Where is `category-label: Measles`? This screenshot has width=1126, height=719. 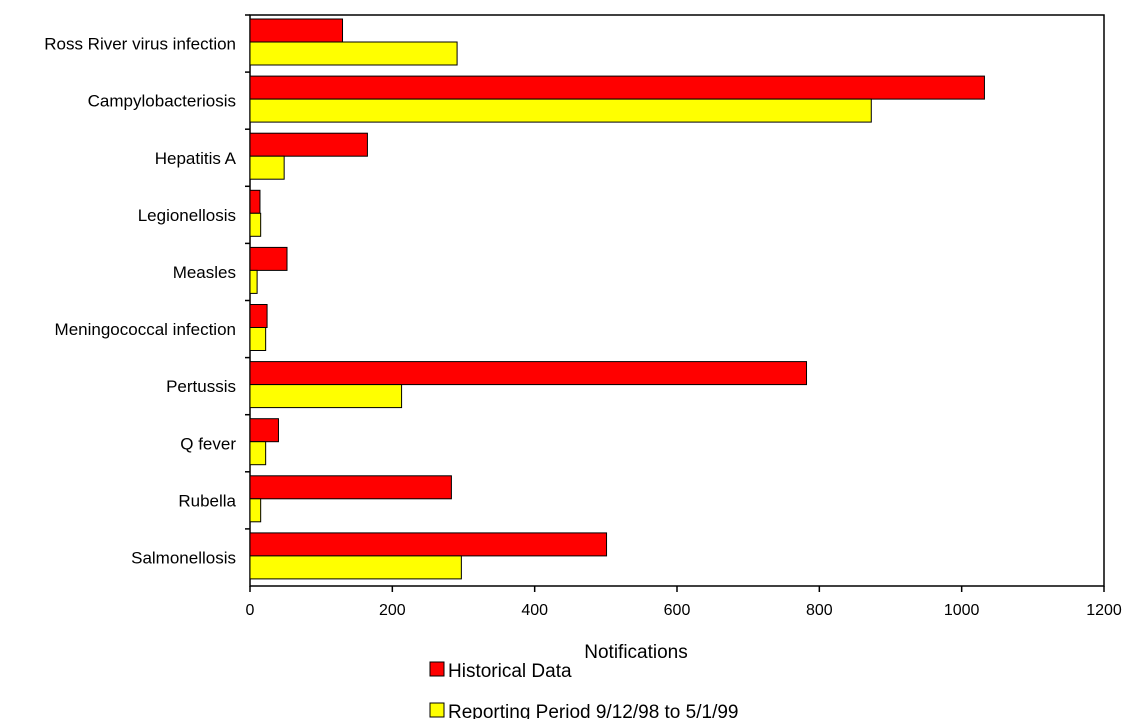
category-label: Measles is located at coordinates (204, 272).